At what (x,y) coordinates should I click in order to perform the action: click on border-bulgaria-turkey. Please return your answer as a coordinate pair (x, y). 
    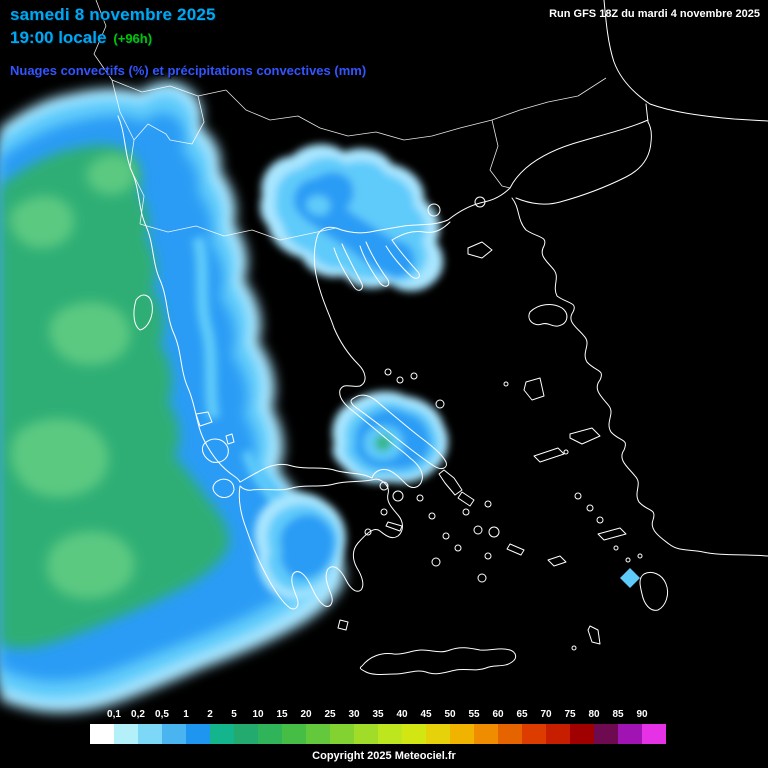
    Looking at the image, I should click on (549, 99).